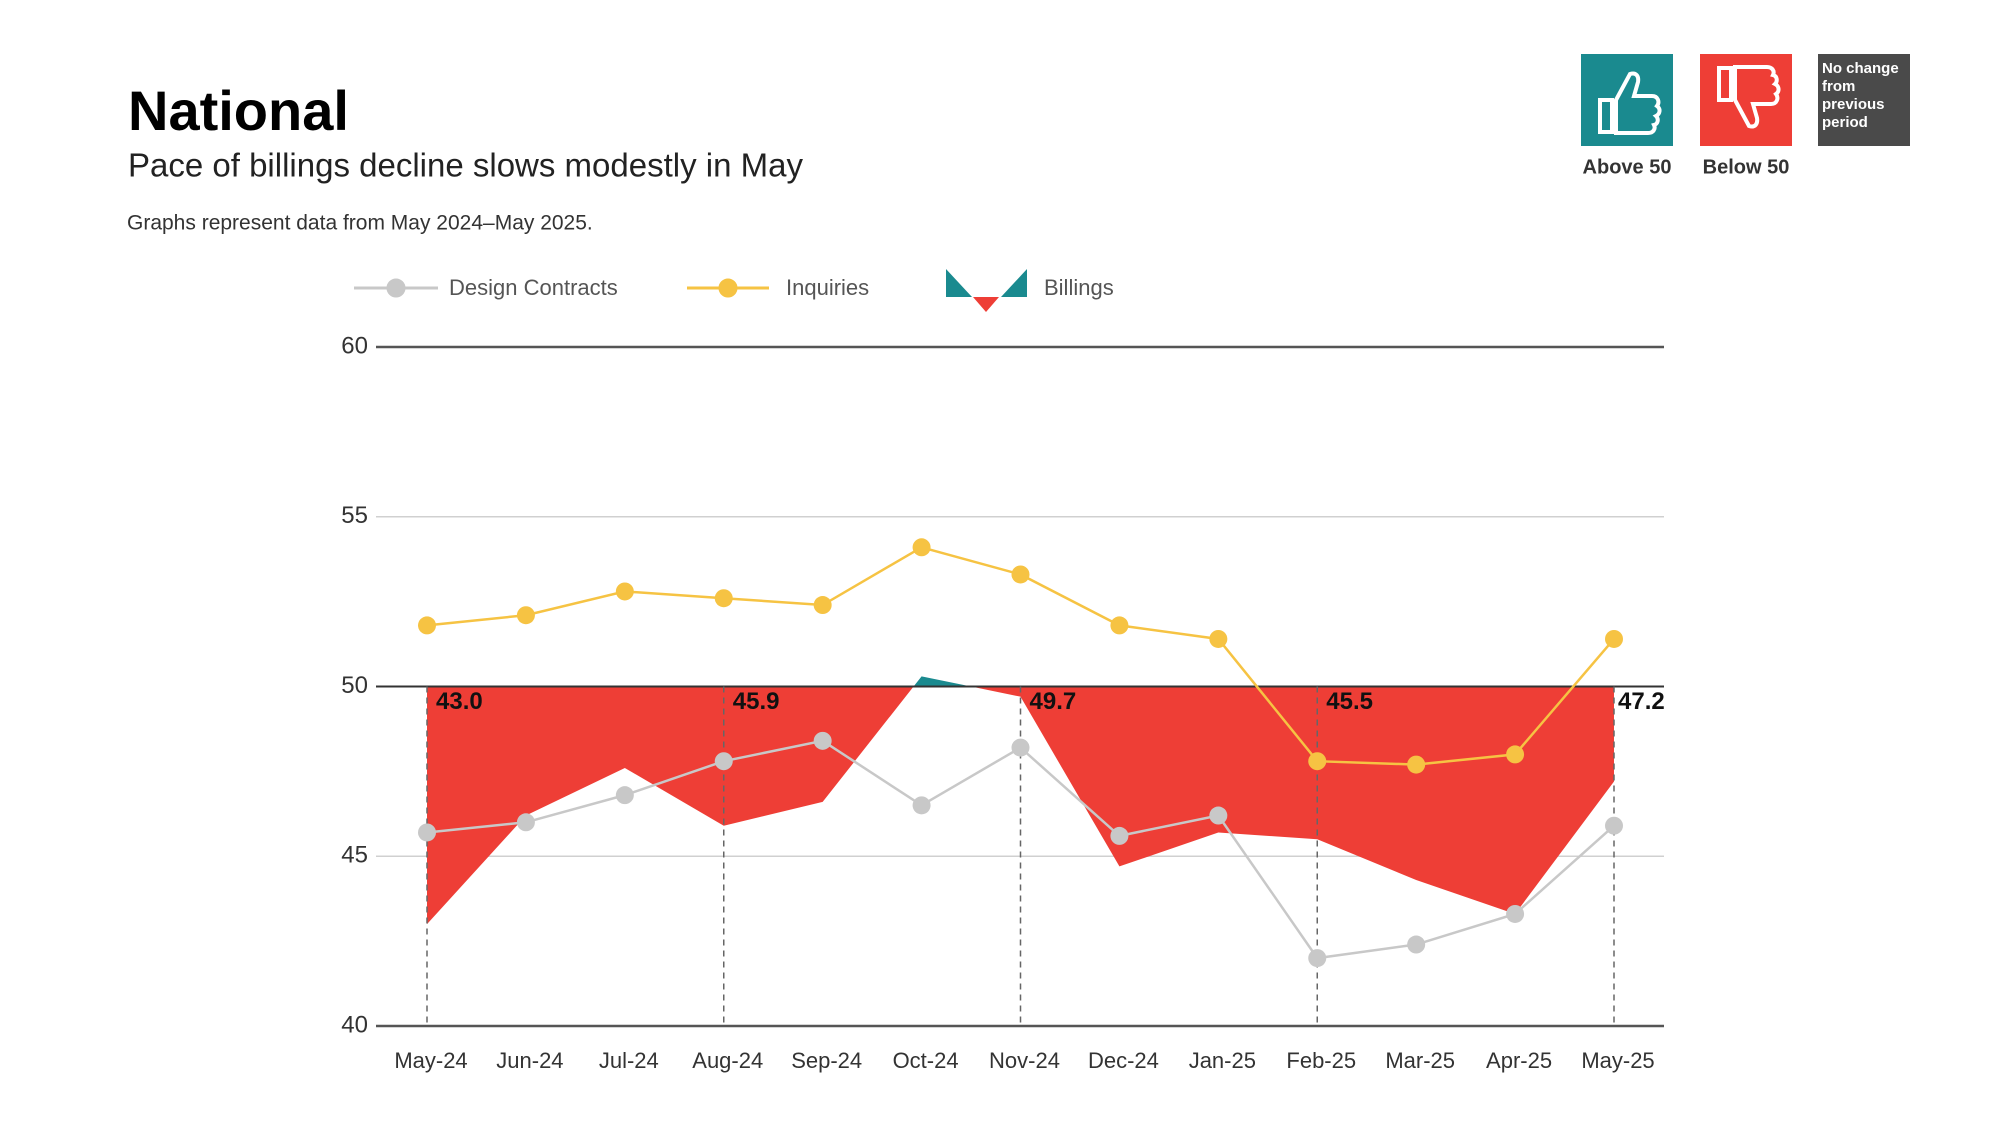 This screenshot has width=2000, height=1125. I want to click on value-label: 45.9, so click(756, 701).